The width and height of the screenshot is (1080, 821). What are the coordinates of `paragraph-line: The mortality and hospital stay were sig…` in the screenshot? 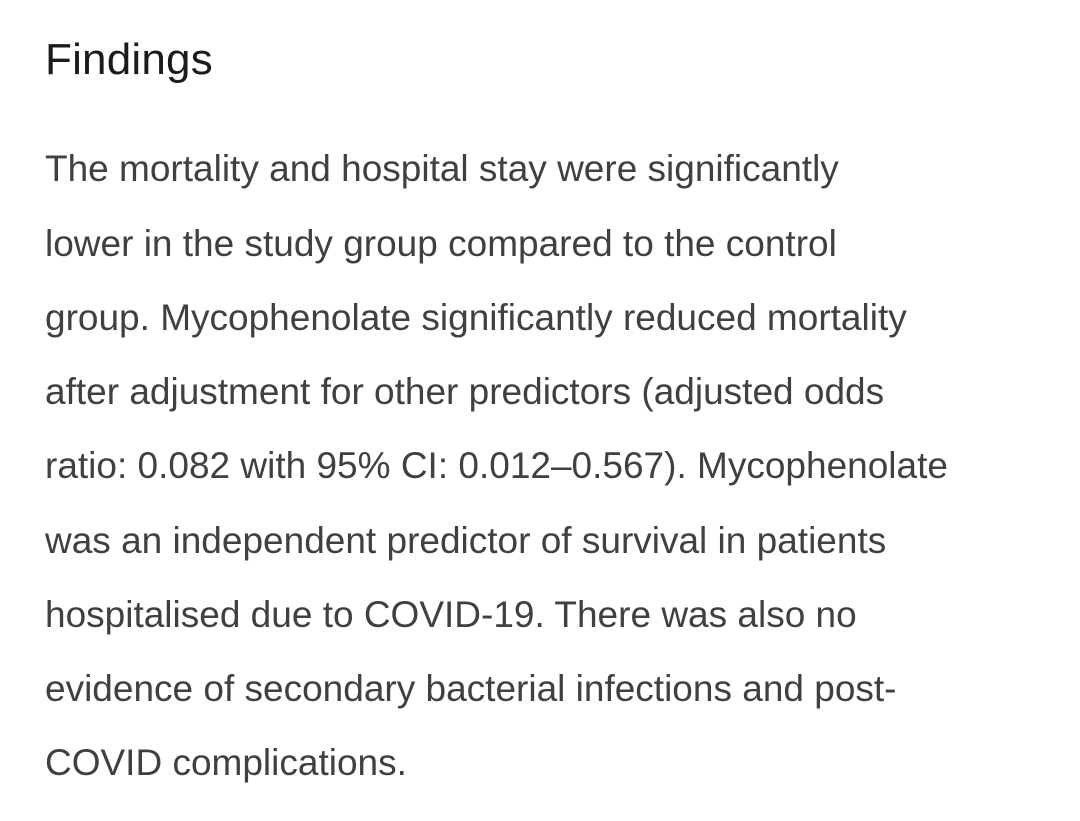 It's located at (442, 168).